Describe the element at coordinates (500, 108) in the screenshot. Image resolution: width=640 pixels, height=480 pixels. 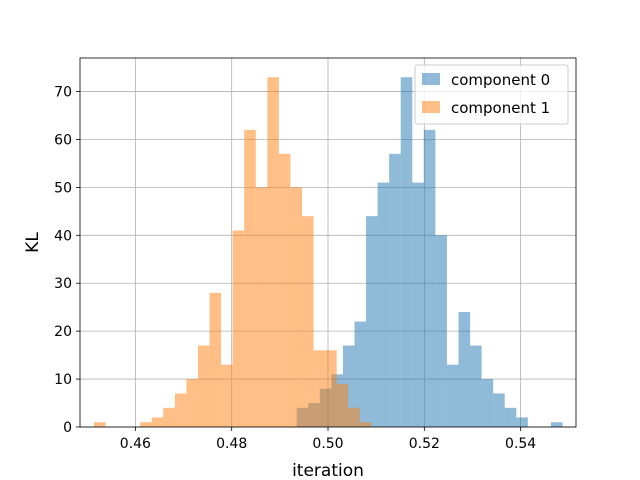
I see `legend-label-component-1: component 1` at that location.